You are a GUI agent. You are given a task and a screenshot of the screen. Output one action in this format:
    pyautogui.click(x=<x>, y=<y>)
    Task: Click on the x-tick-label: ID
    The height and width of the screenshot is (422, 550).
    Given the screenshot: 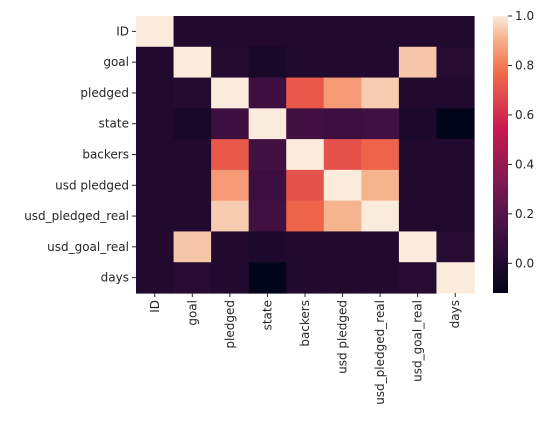 What is the action you would take?
    pyautogui.click(x=155, y=306)
    